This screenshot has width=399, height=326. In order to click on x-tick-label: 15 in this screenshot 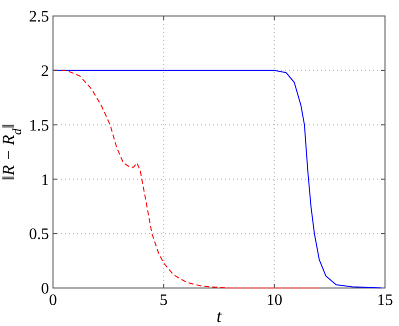, I will do `click(385, 300)`.